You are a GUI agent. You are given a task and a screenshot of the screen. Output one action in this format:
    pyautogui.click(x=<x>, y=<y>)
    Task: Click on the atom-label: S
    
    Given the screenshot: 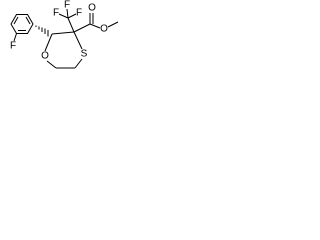 What is the action you would take?
    pyautogui.click(x=84, y=54)
    